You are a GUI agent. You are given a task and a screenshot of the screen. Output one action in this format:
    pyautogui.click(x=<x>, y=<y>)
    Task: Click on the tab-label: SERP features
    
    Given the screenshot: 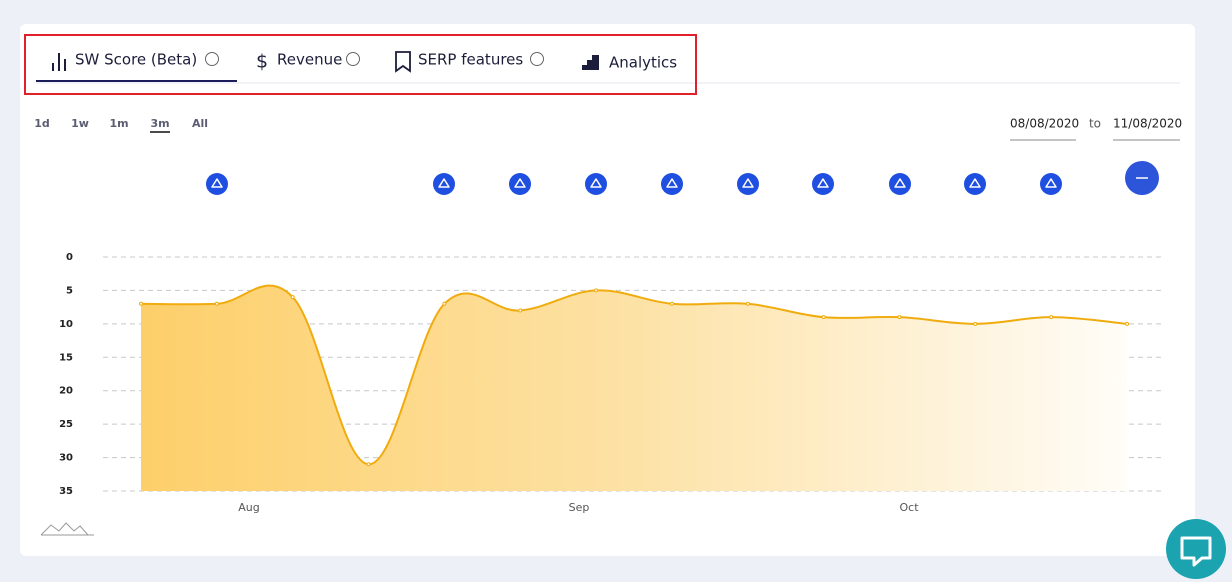 What is the action you would take?
    pyautogui.click(x=470, y=60)
    